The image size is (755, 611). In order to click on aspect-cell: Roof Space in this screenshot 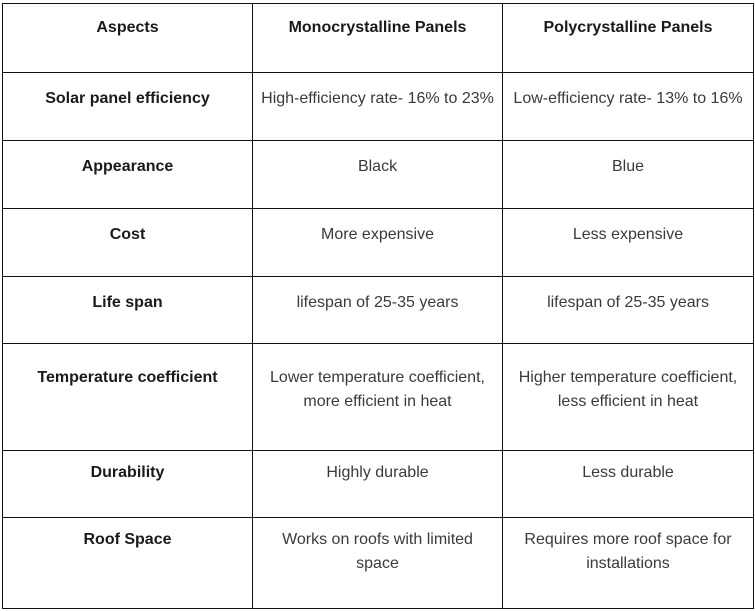, I will do `click(127, 563)`.